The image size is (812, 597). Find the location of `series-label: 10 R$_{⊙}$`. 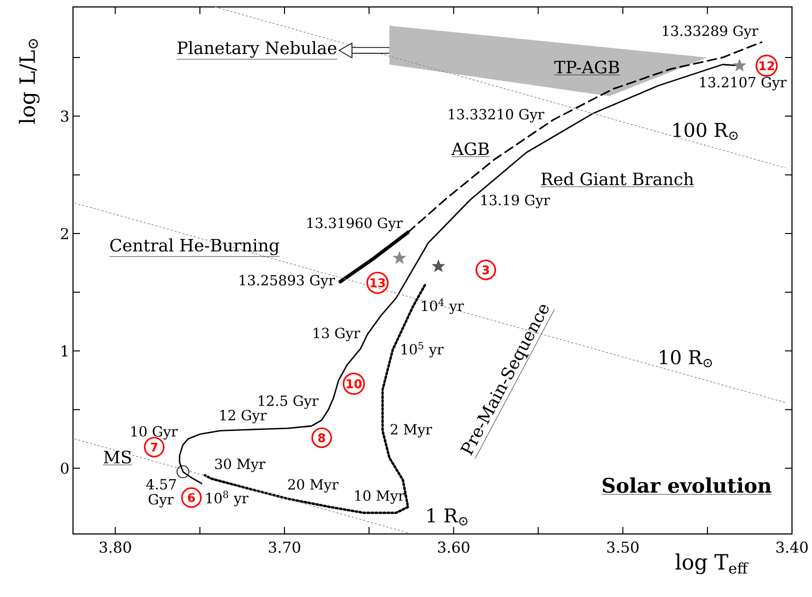

series-label: 10 R$_{⊙}$ is located at coordinates (686, 359).